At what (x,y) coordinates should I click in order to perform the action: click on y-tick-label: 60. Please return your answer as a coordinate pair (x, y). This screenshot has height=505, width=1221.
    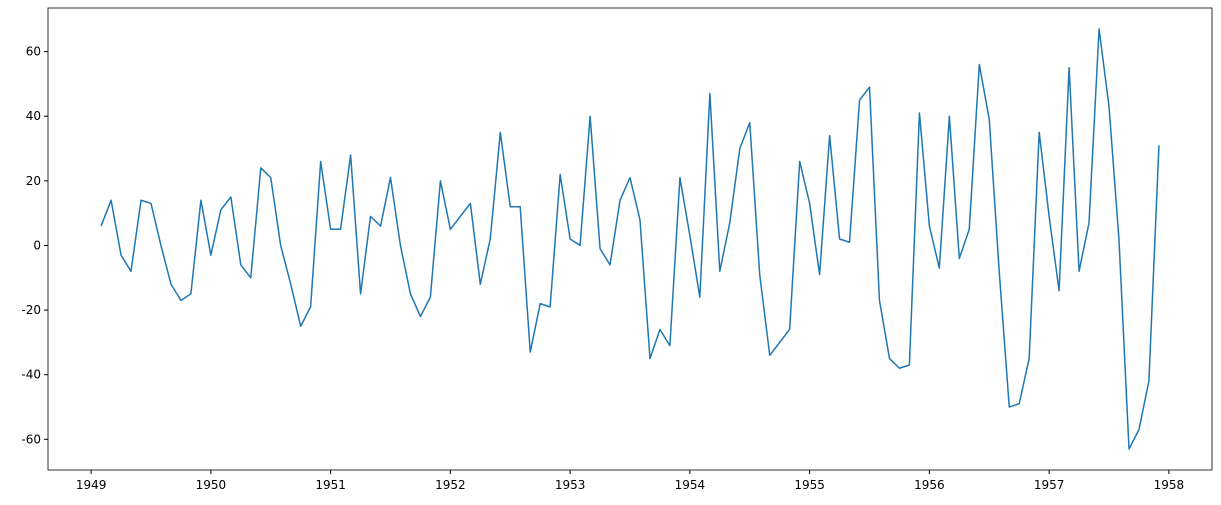
    Looking at the image, I should click on (33, 52).